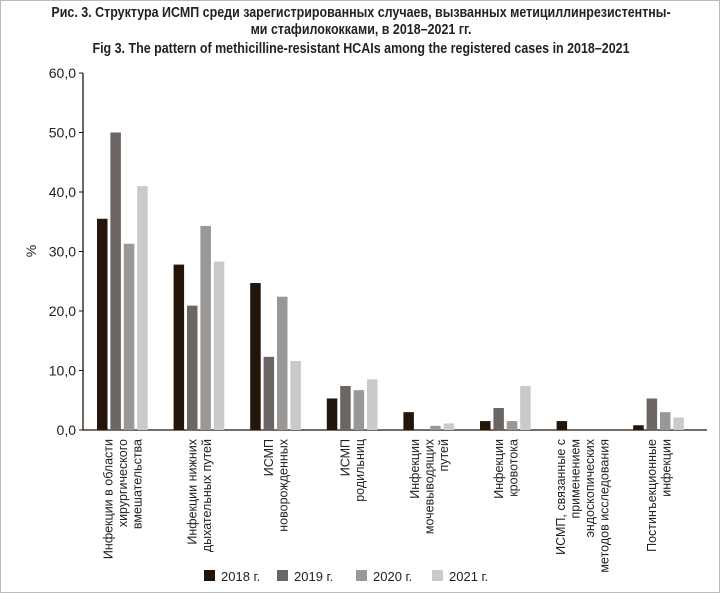 The image size is (720, 593). What do you see at coordinates (67, 430) in the screenshot?
I see `y-tick-label: 0,0` at bounding box center [67, 430].